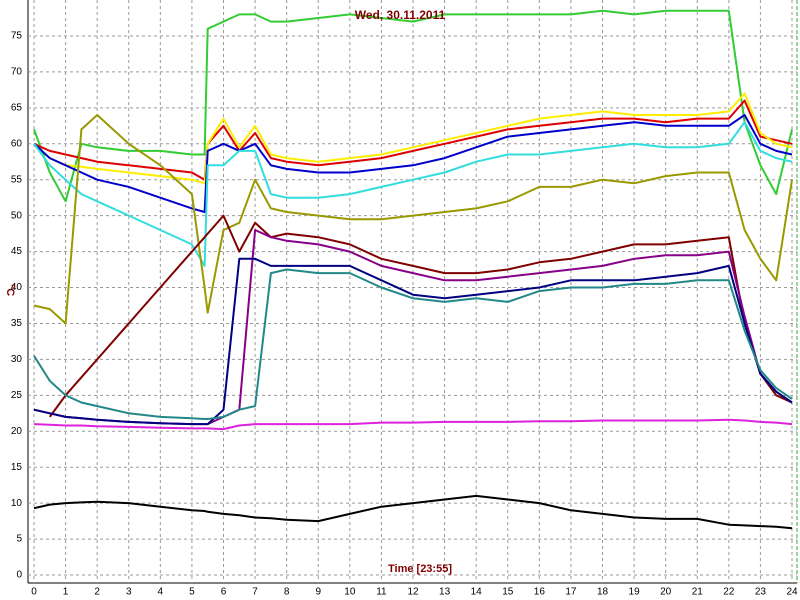  I want to click on y-tick-label: 50, so click(17, 215).